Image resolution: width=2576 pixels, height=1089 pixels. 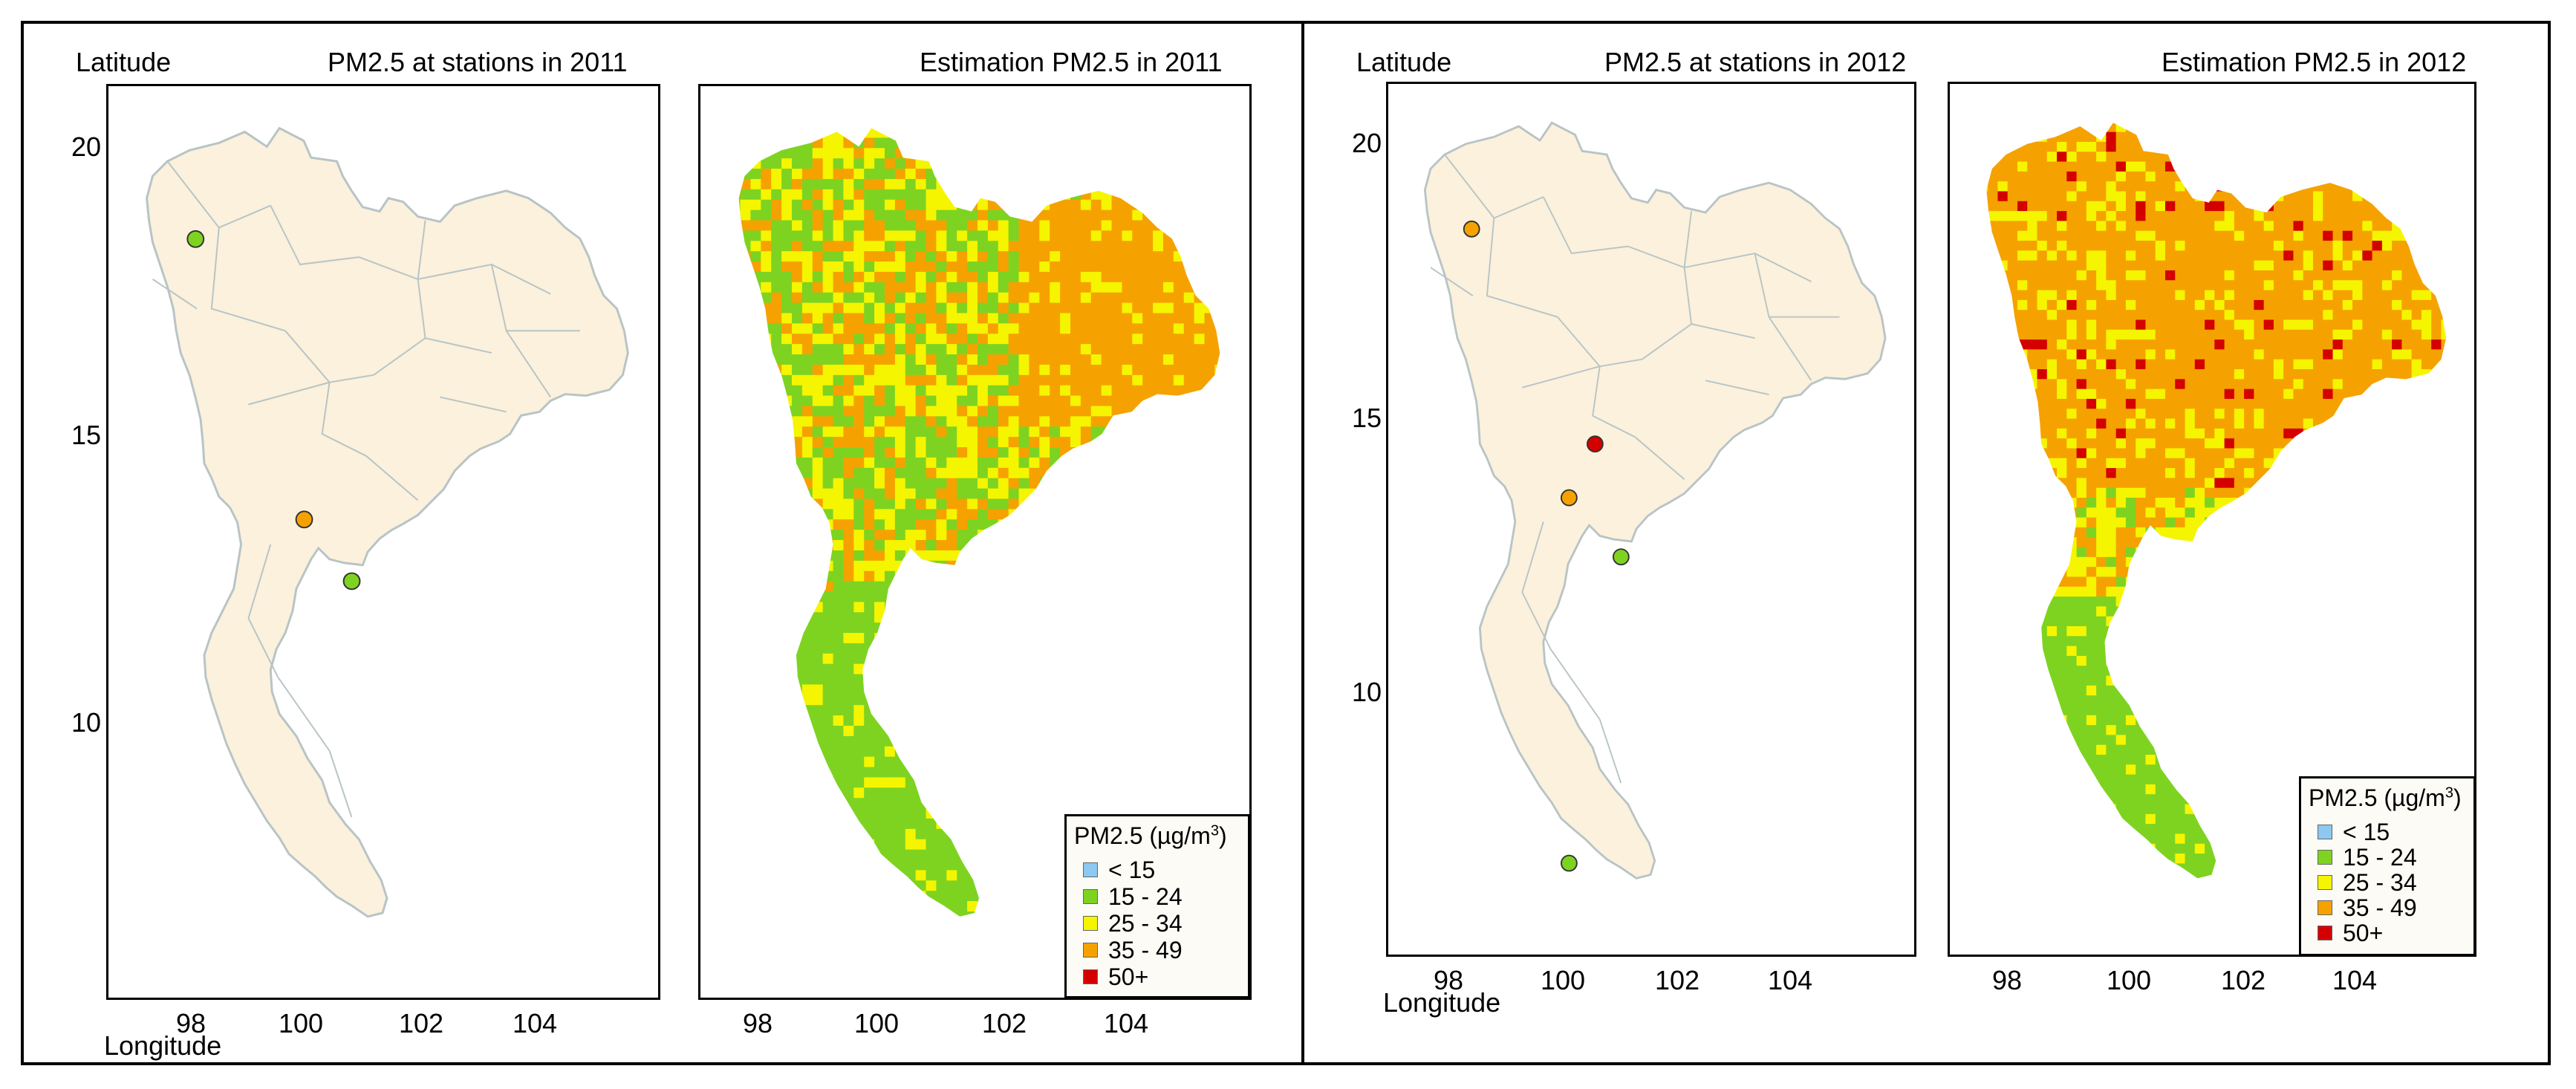 I want to click on figure-divider, so click(x=1302, y=543).